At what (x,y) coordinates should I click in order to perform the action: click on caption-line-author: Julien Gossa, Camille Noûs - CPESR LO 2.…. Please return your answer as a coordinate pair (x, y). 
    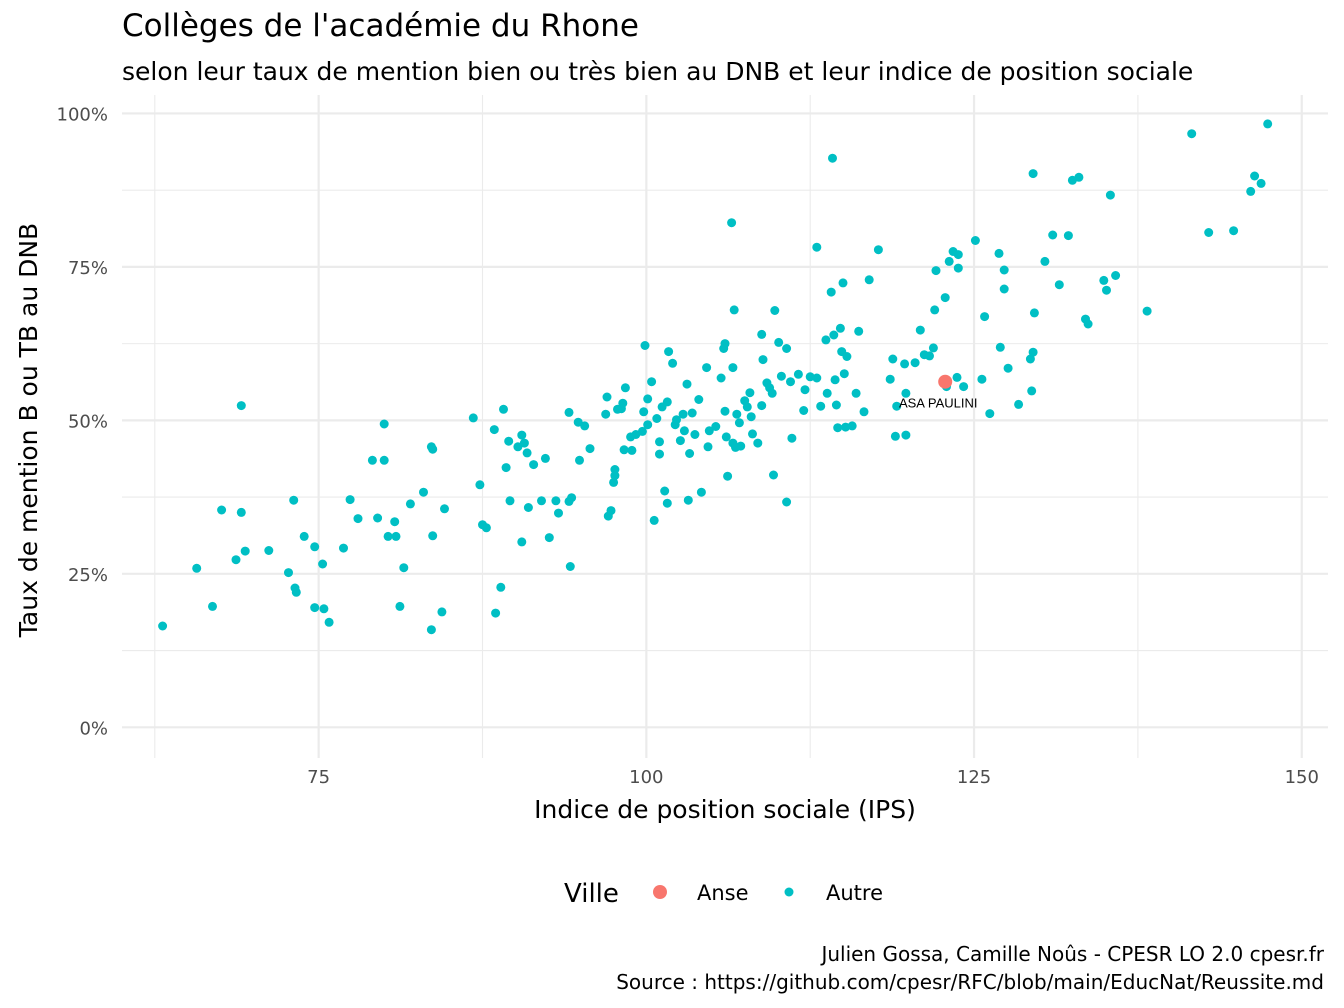
    Looking at the image, I should click on (1072, 954).